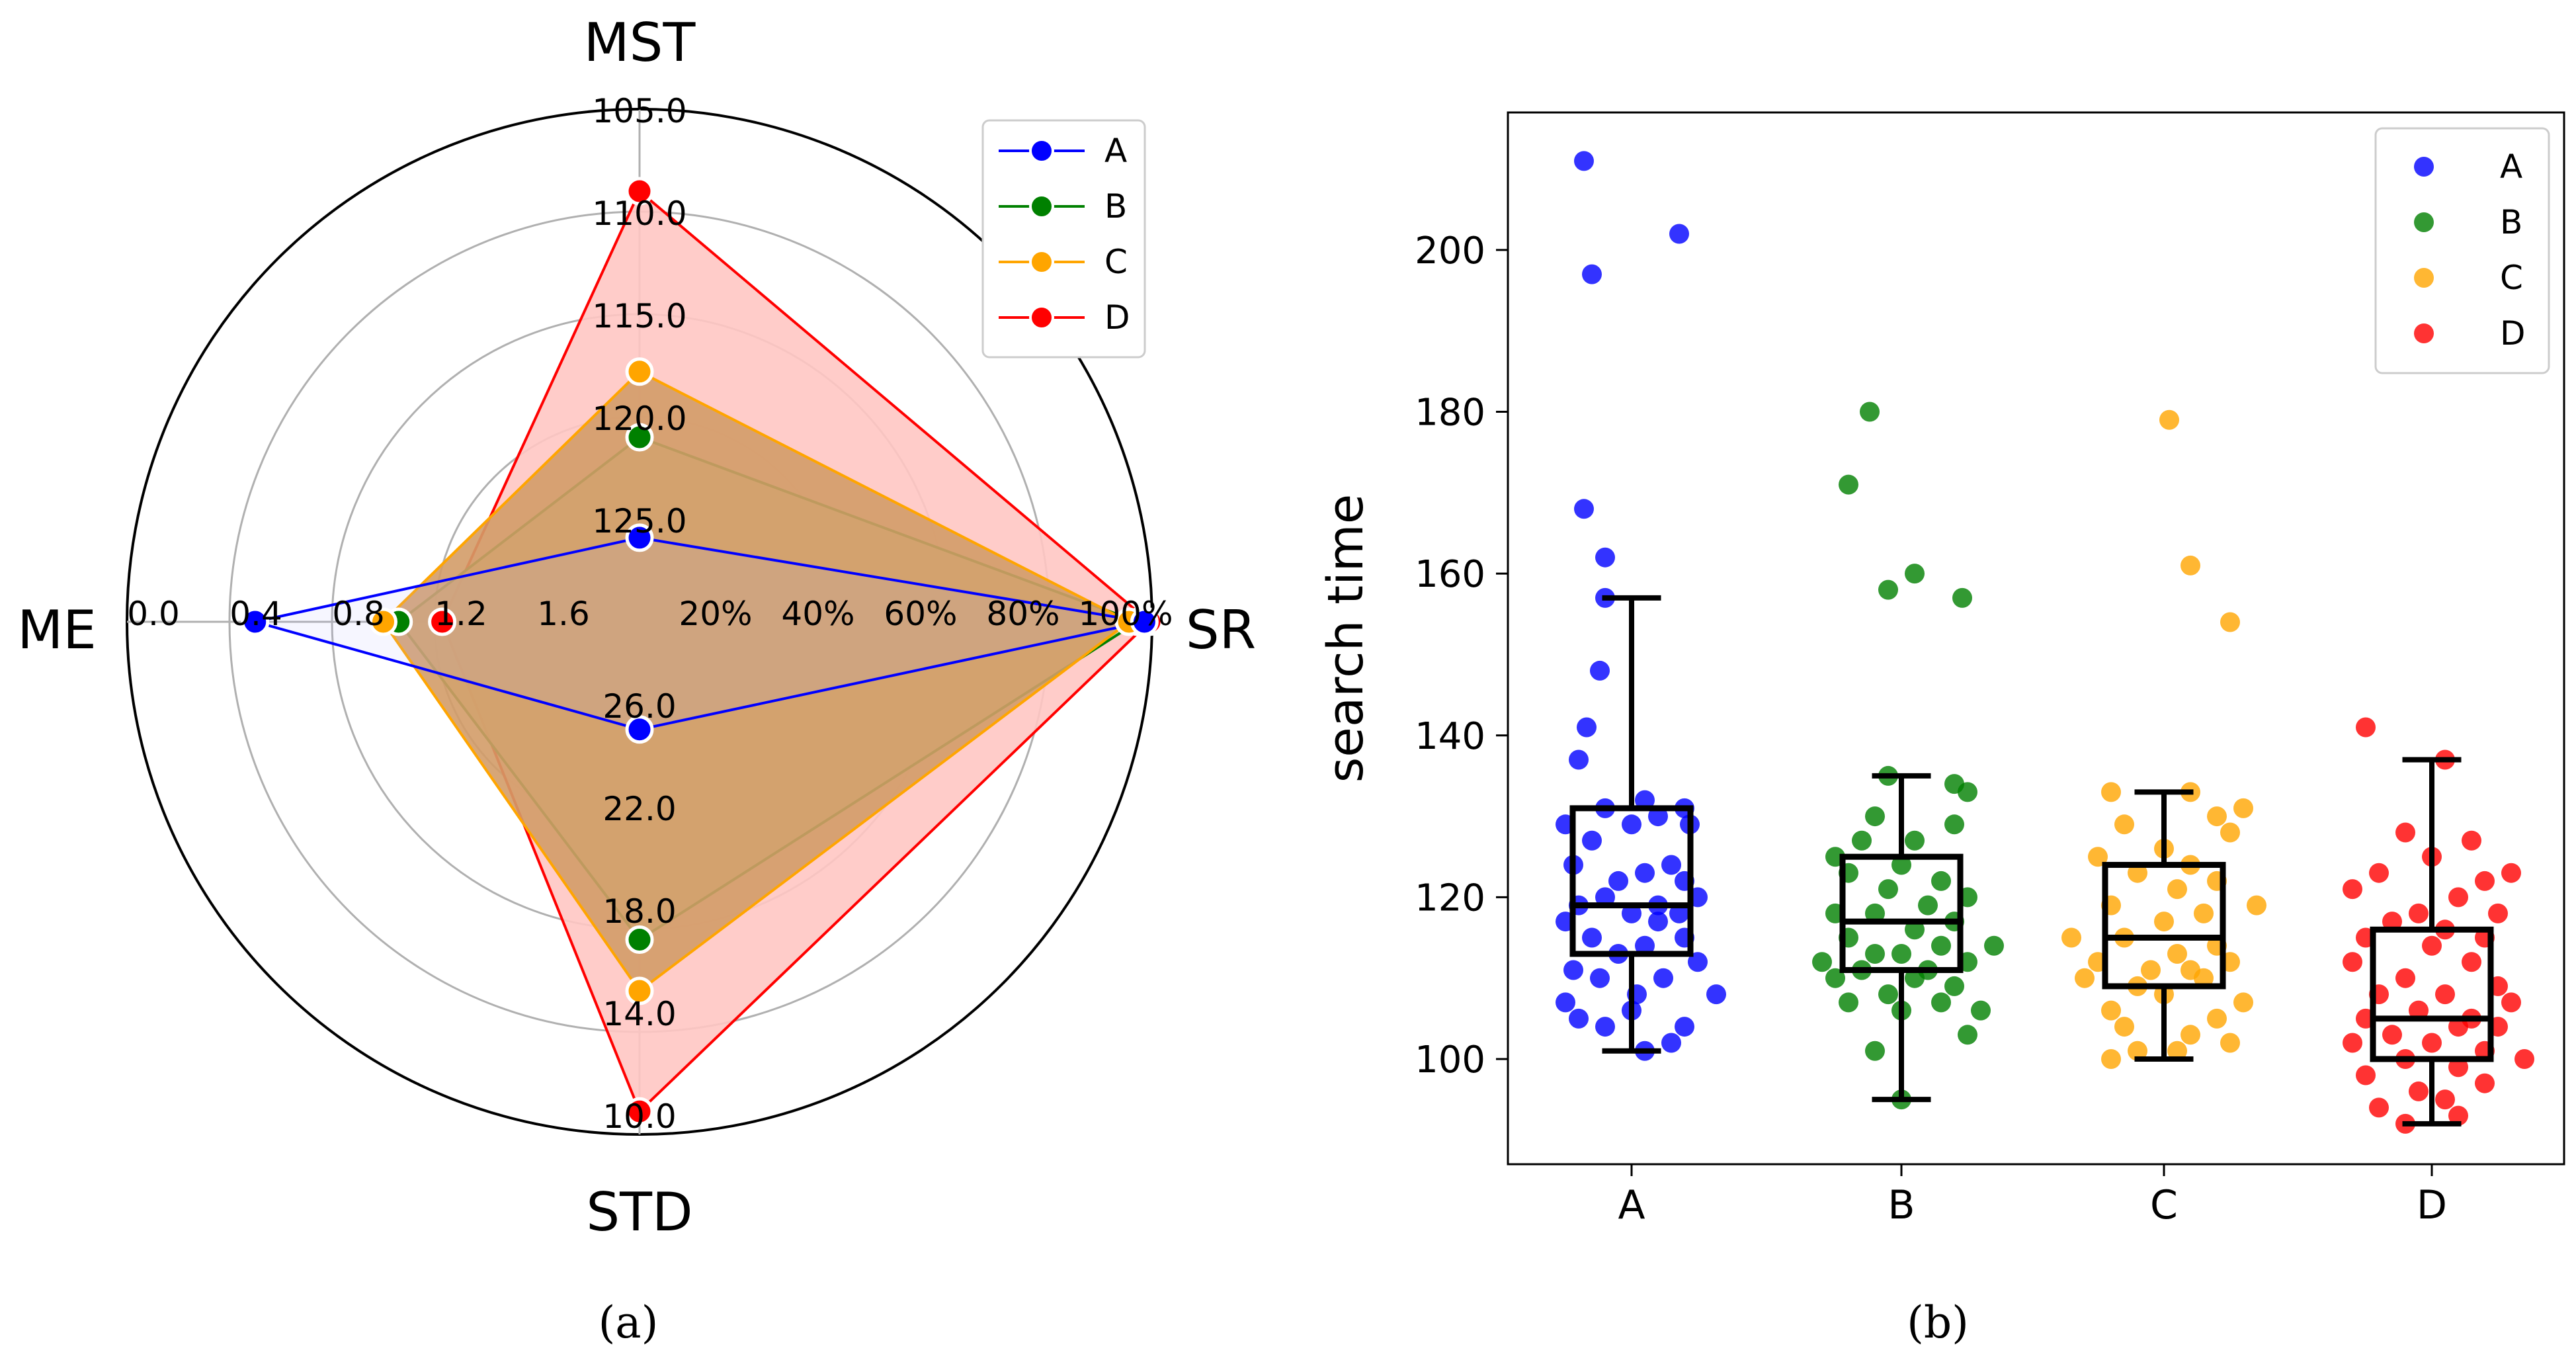 This screenshot has height=1362, width=2576. Describe the element at coordinates (1063, 239) in the screenshot. I see `radar-legend-frame` at that location.